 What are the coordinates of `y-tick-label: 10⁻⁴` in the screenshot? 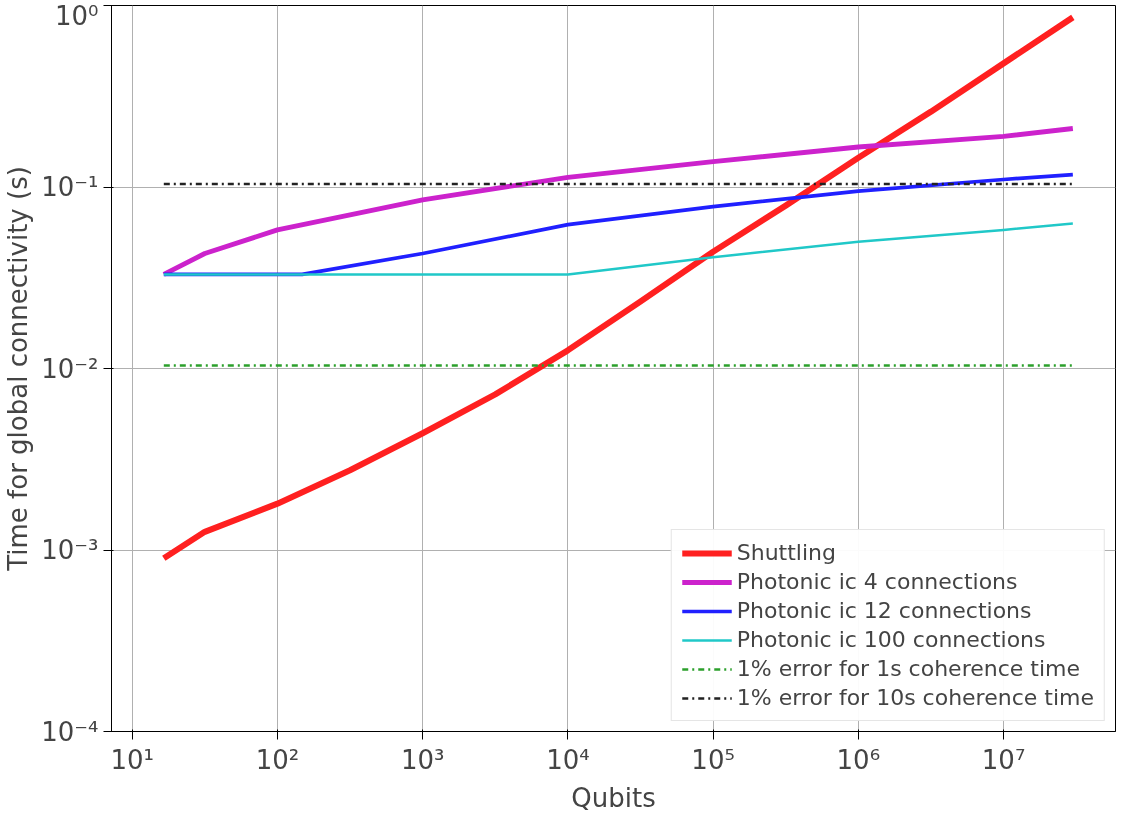 It's located at (70, 731).